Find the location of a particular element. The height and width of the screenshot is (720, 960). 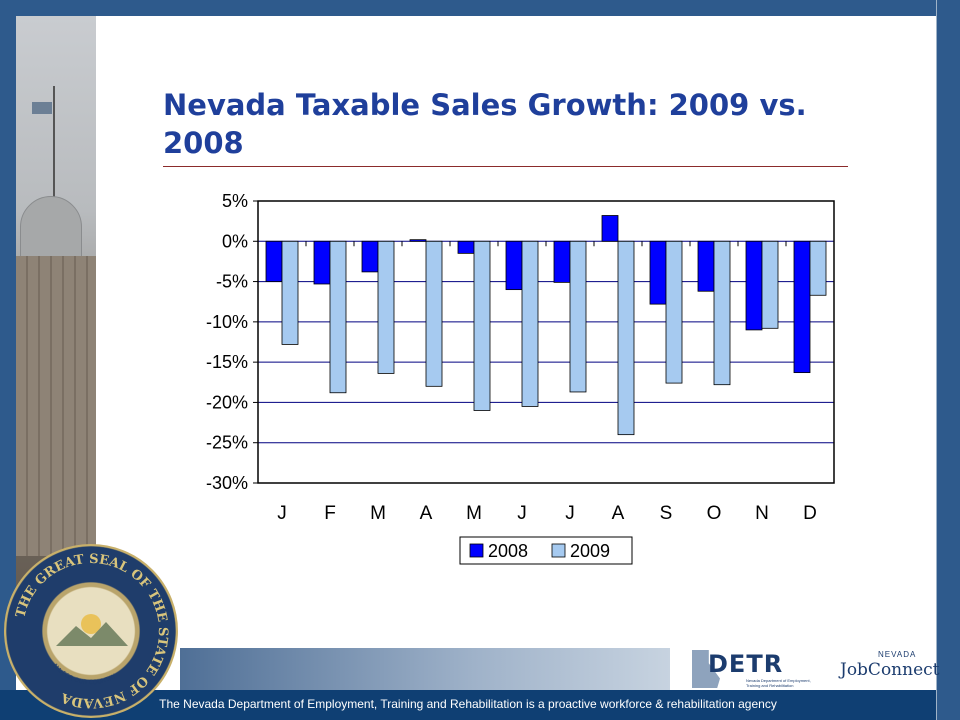

title-underline is located at coordinates (505, 166).